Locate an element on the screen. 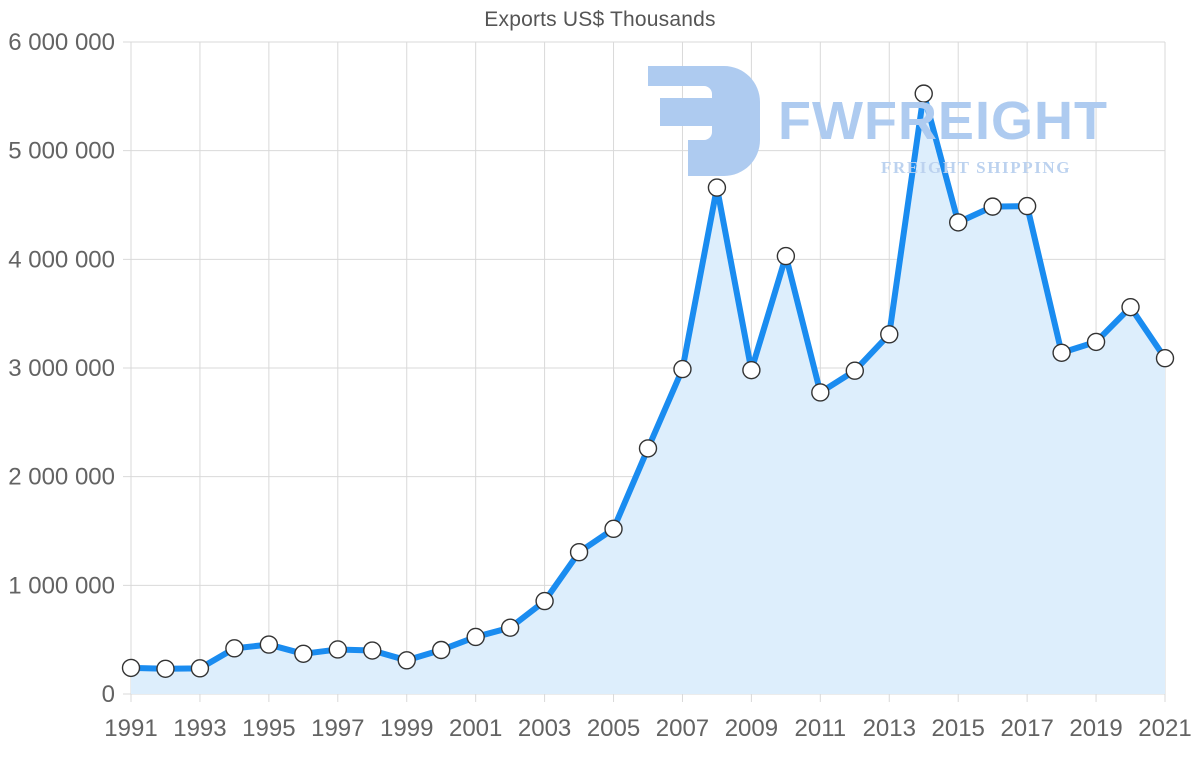 The width and height of the screenshot is (1200, 763). data-point-marker-1999 is located at coordinates (406, 660).